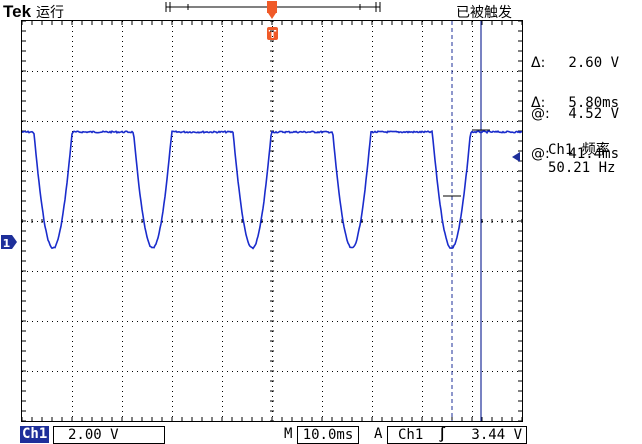 The width and height of the screenshot is (642, 444). I want to click on trigger-slope-icon: ∫, so click(442, 435).